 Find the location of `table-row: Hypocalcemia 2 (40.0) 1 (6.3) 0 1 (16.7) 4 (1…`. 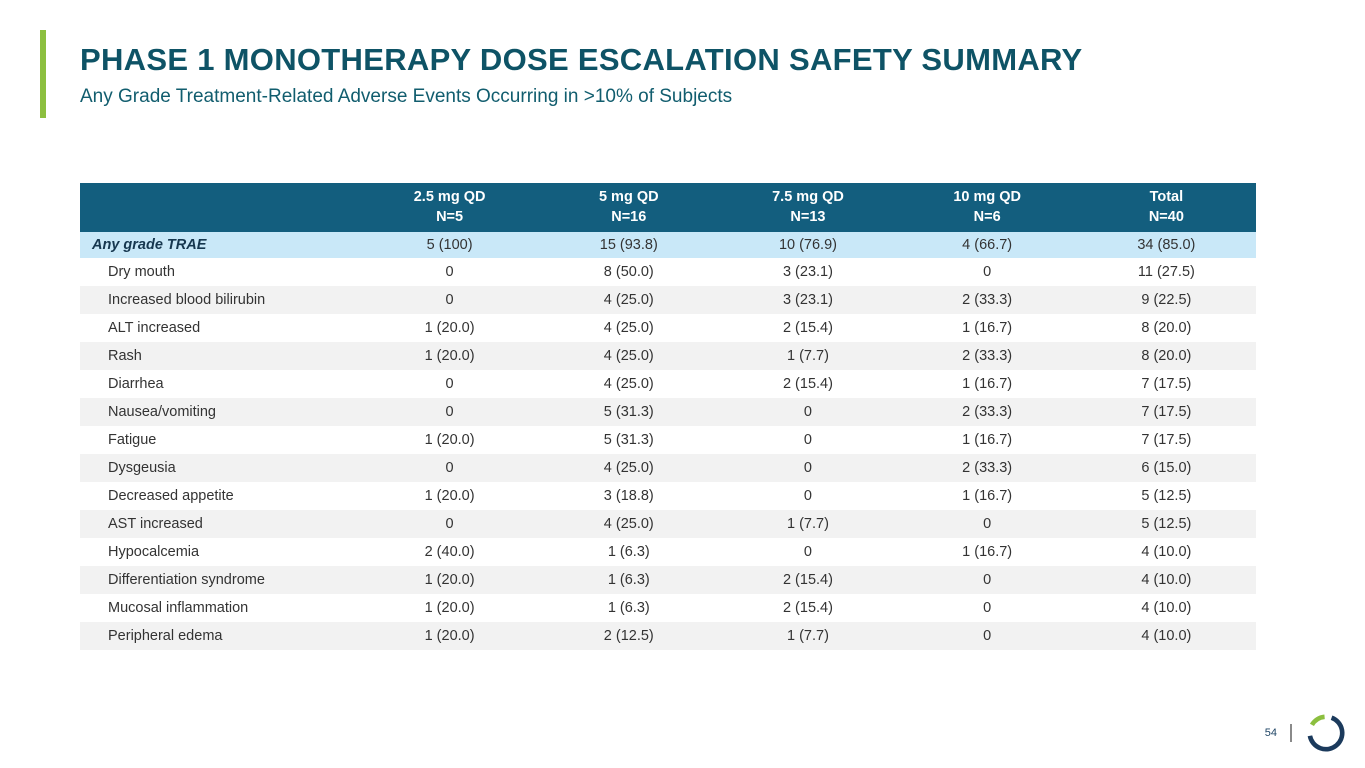

table-row: Hypocalcemia 2 (40.0) 1 (6.3) 0 1 (16.7) 4 (1… is located at coordinates (668, 552).